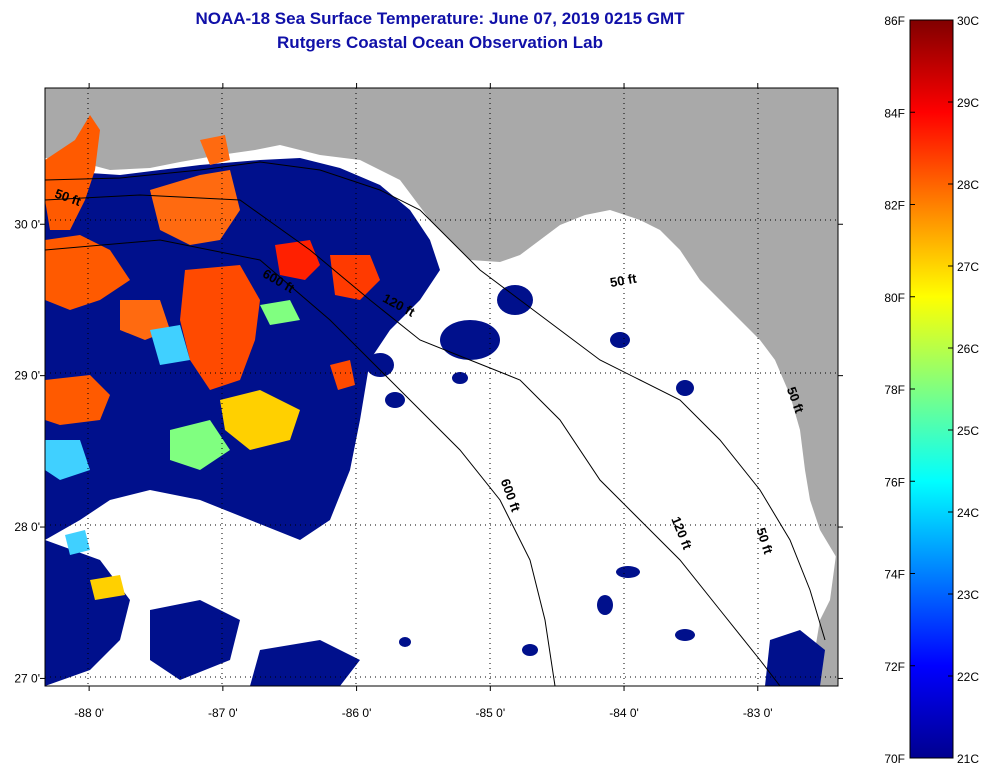  Describe the element at coordinates (27, 527) in the screenshot. I see `lat-tick-label: 28 0'` at that location.